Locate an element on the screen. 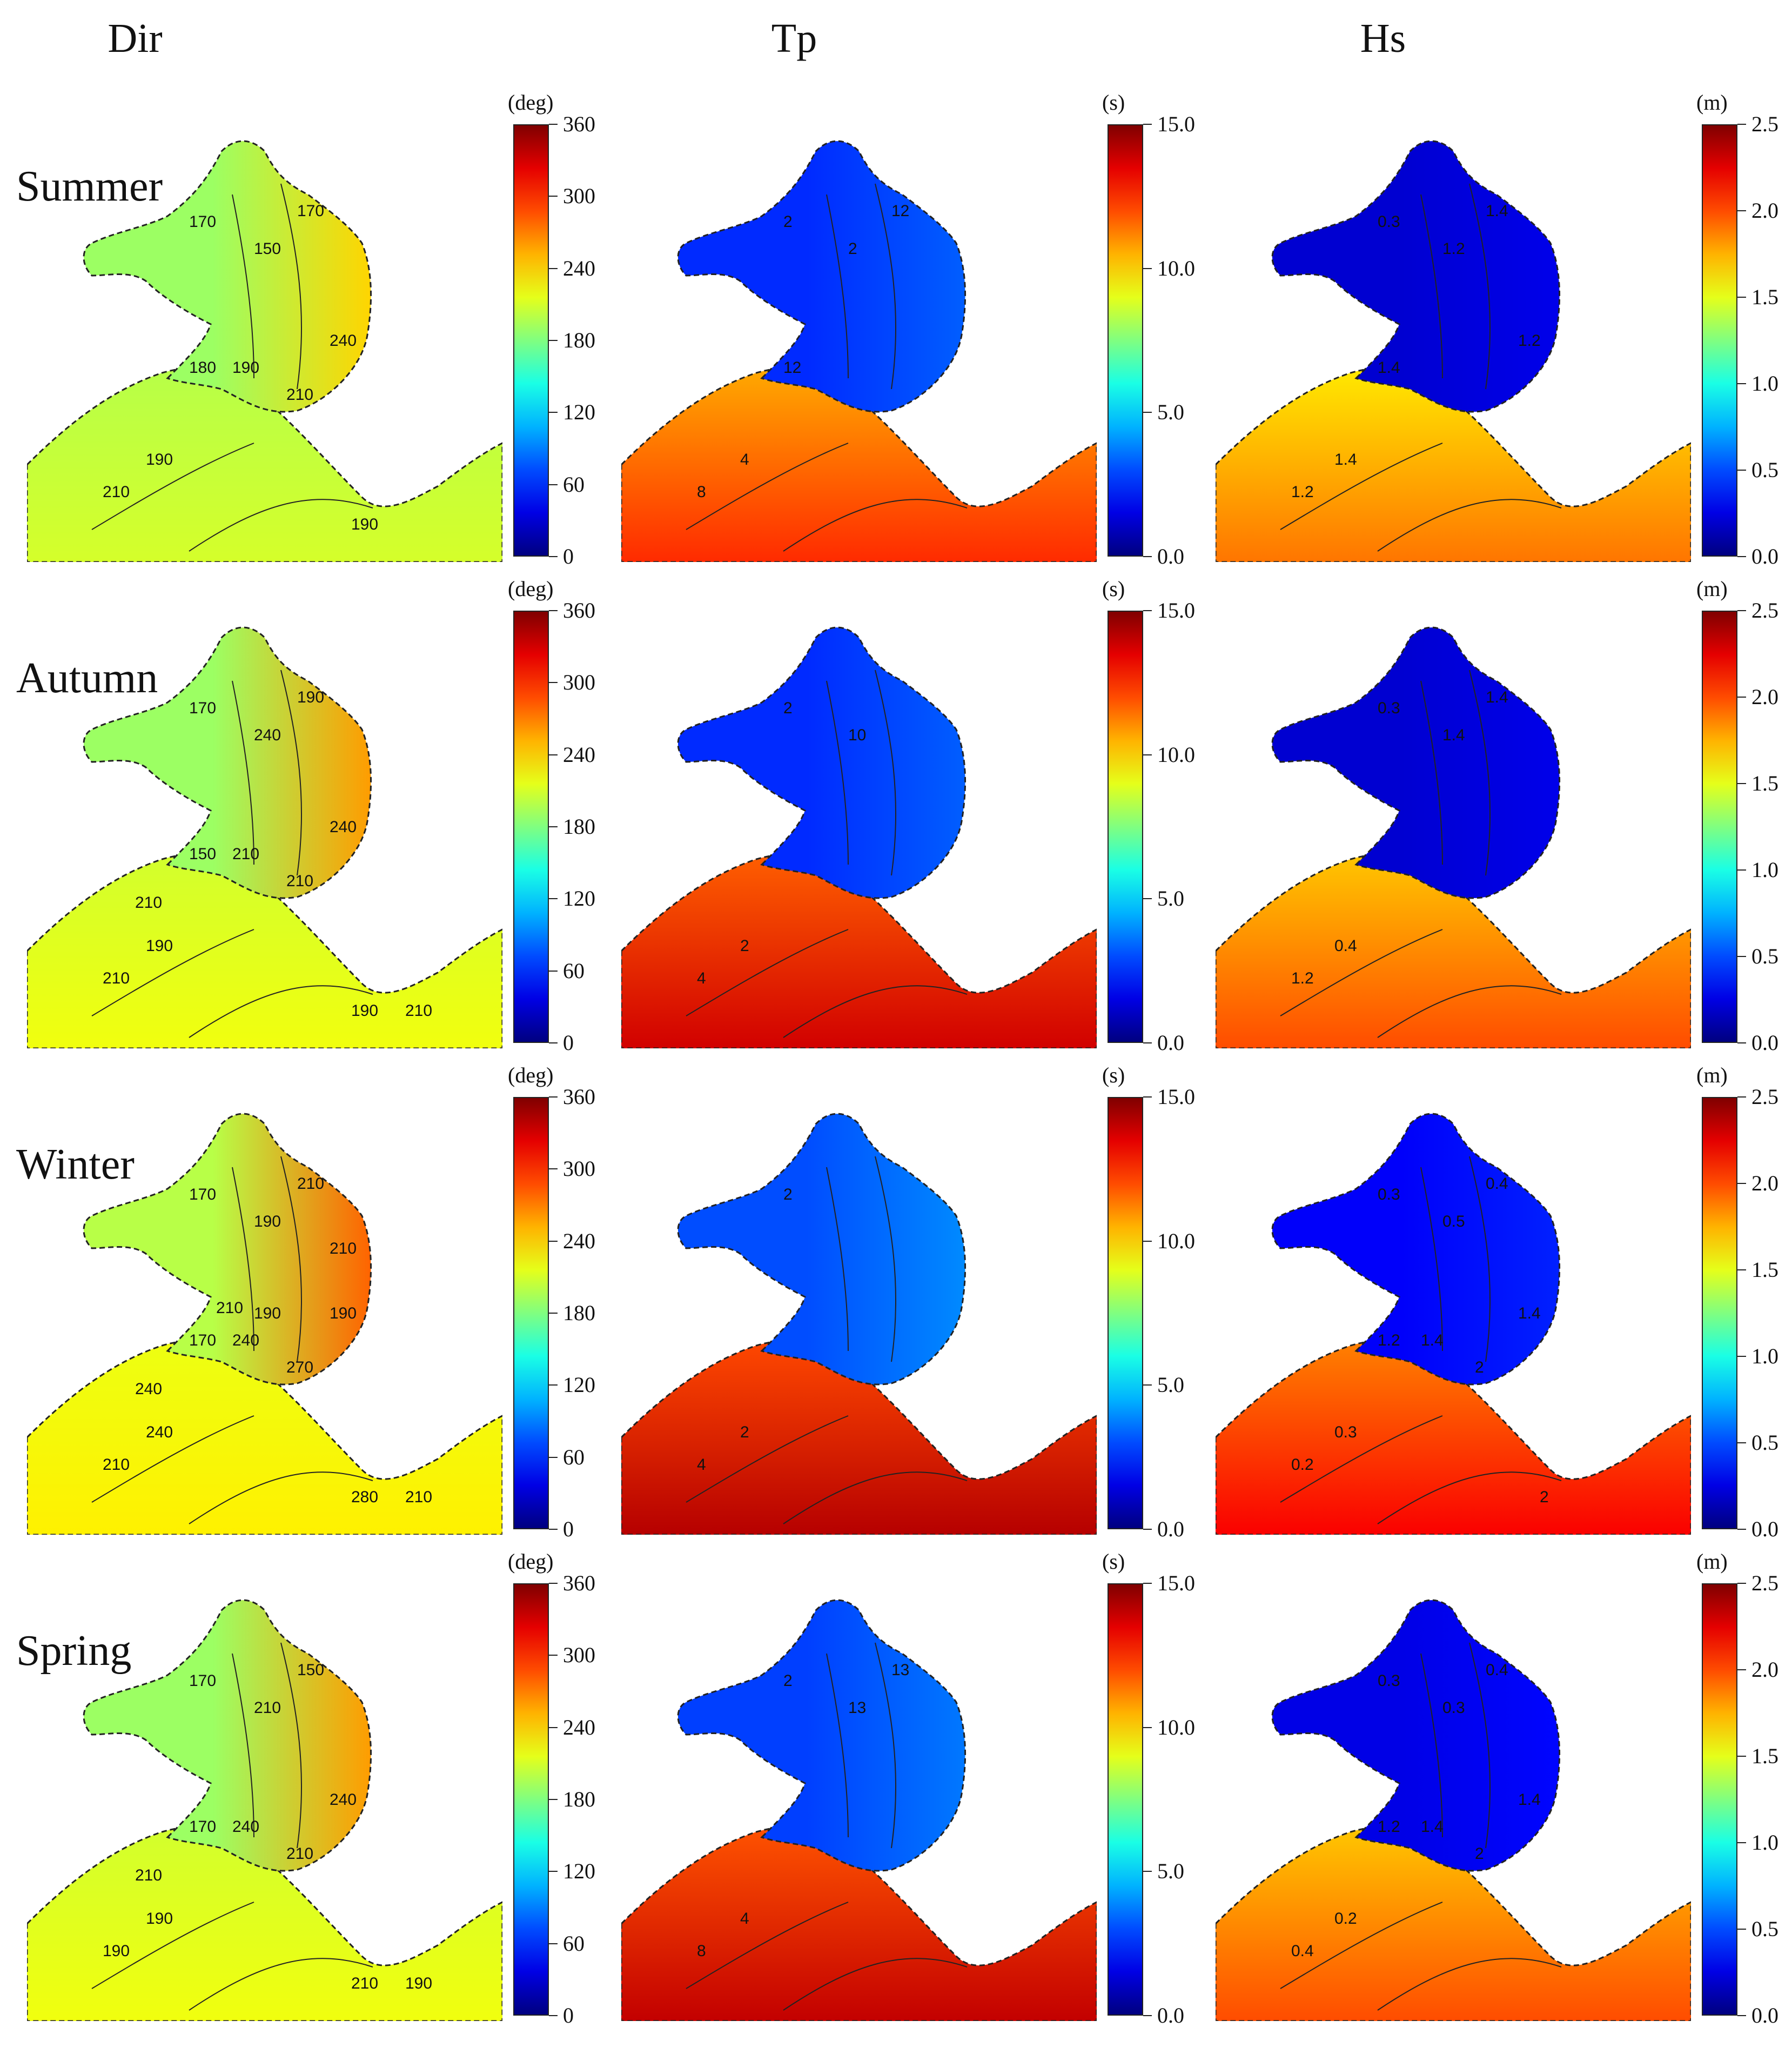 Image resolution: width=1792 pixels, height=2061 pixels. wave-field-map: 2 4 8 2 12 12 is located at coordinates (859, 351).